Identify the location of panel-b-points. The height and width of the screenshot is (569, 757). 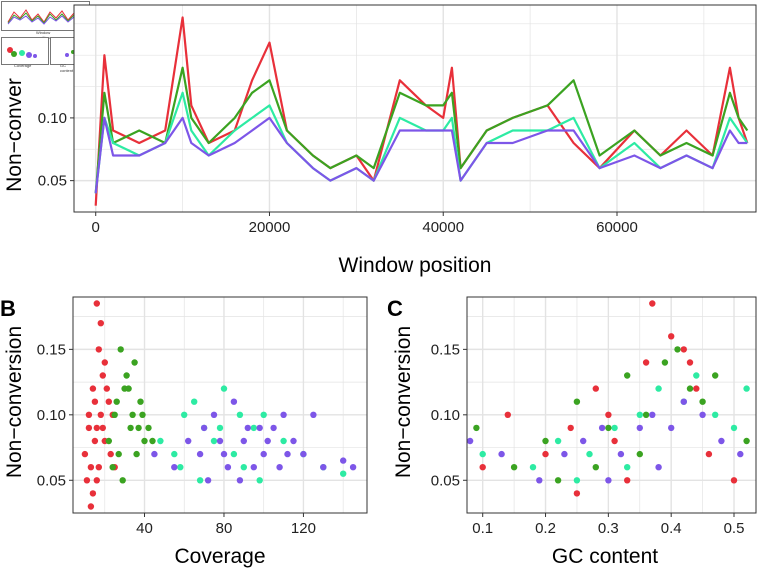
(219, 405).